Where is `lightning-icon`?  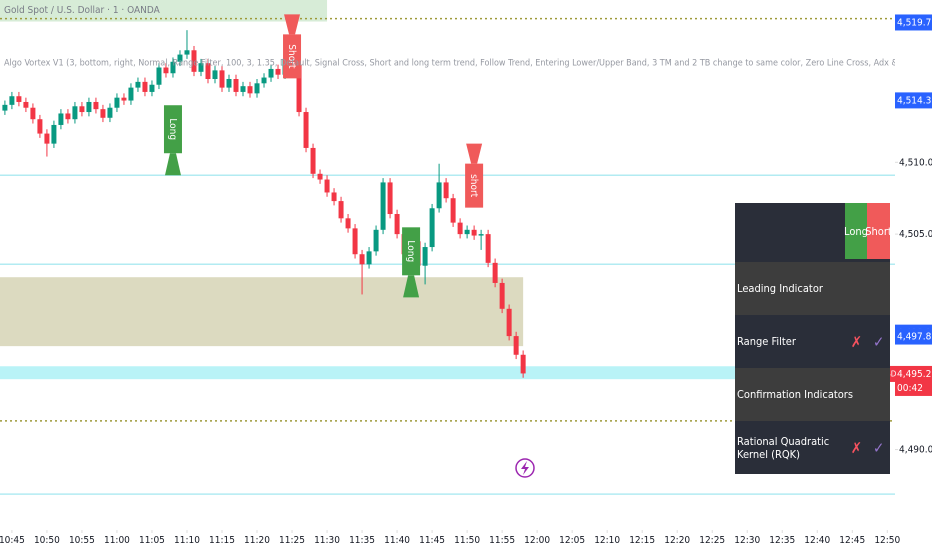 lightning-icon is located at coordinates (525, 468).